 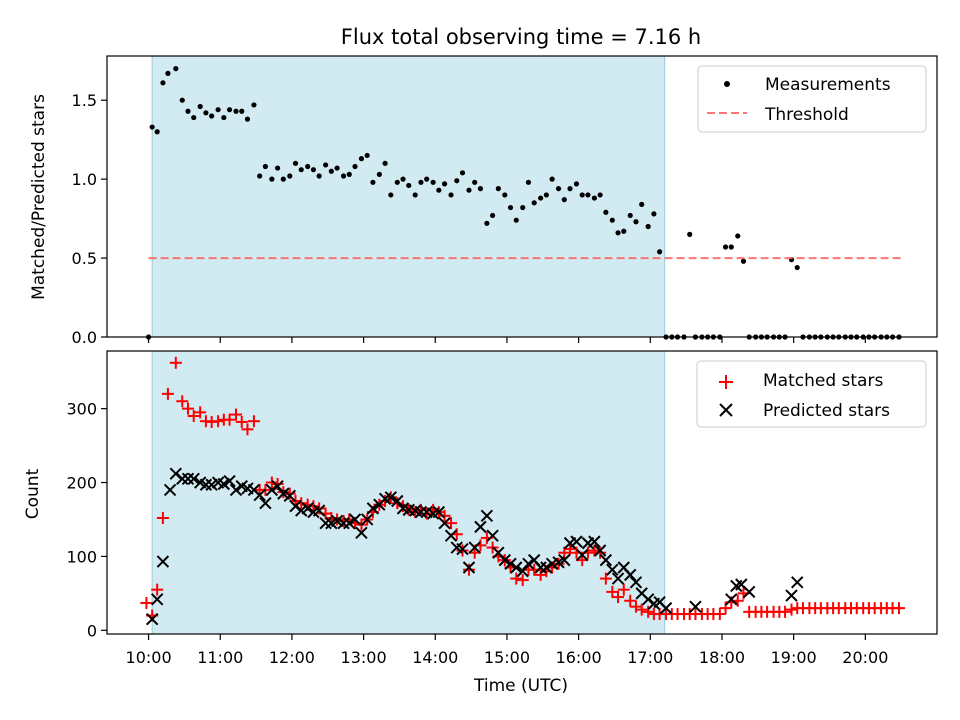 What do you see at coordinates (520, 686) in the screenshot?
I see `x-axis-label: Time (UTC)` at bounding box center [520, 686].